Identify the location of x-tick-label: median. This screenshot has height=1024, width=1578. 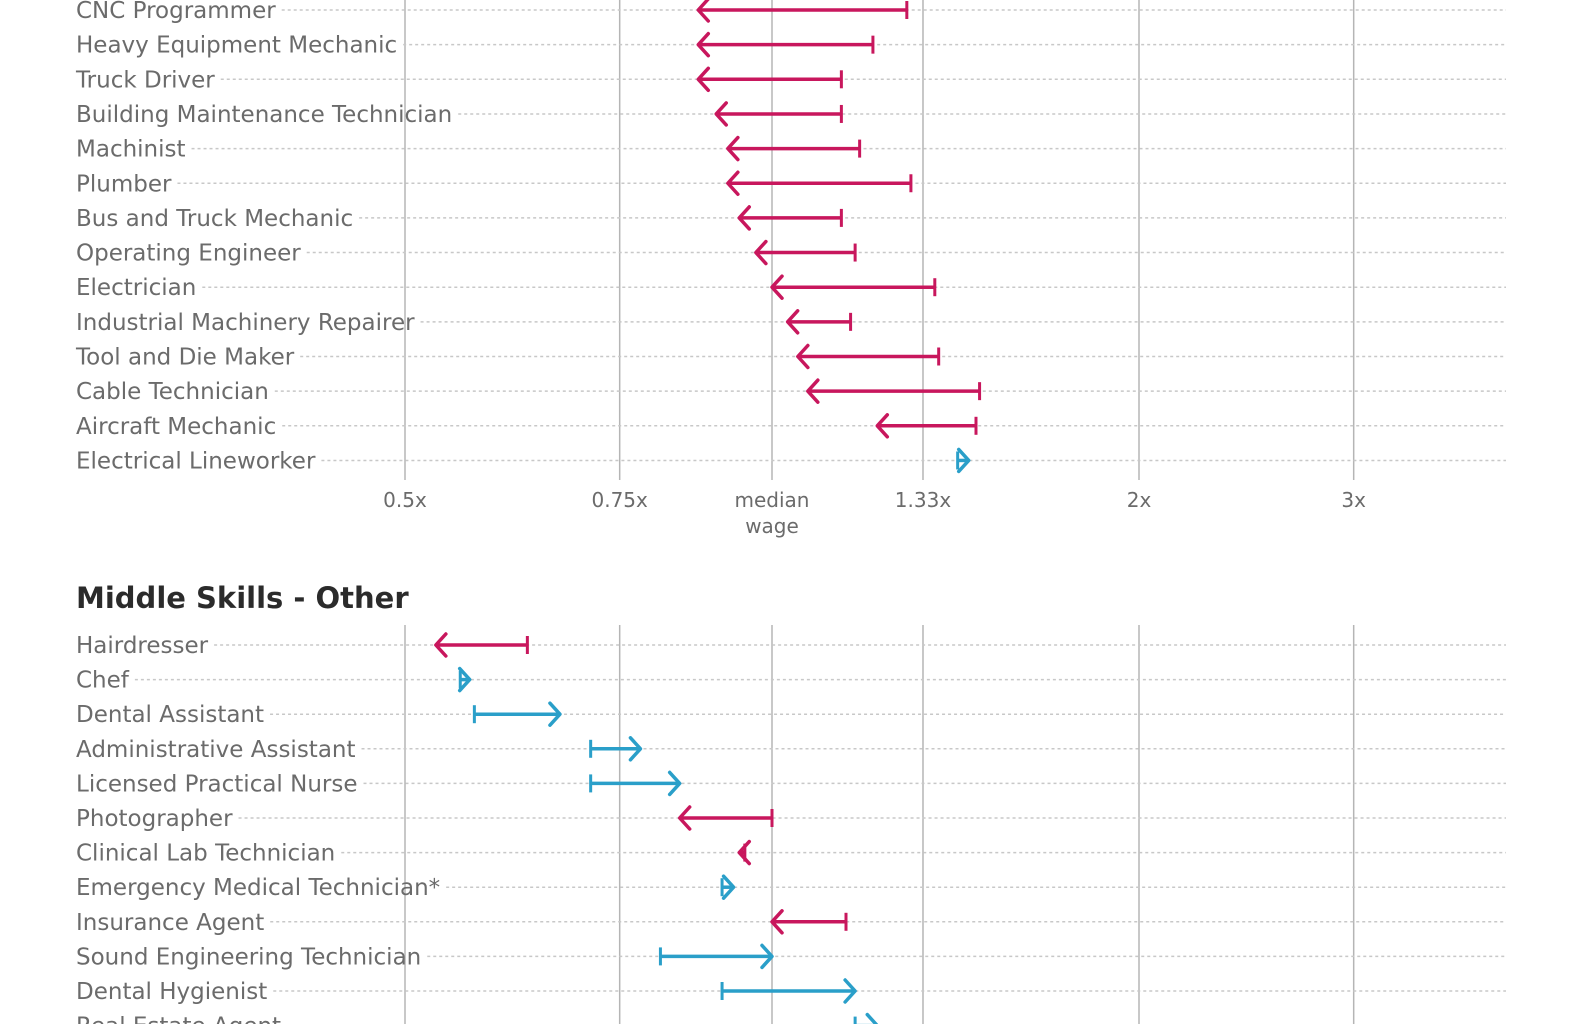
(772, 500).